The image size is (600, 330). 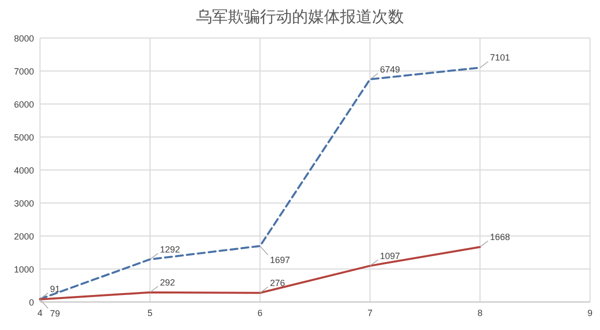 I want to click on line-series, so click(x=260, y=273).